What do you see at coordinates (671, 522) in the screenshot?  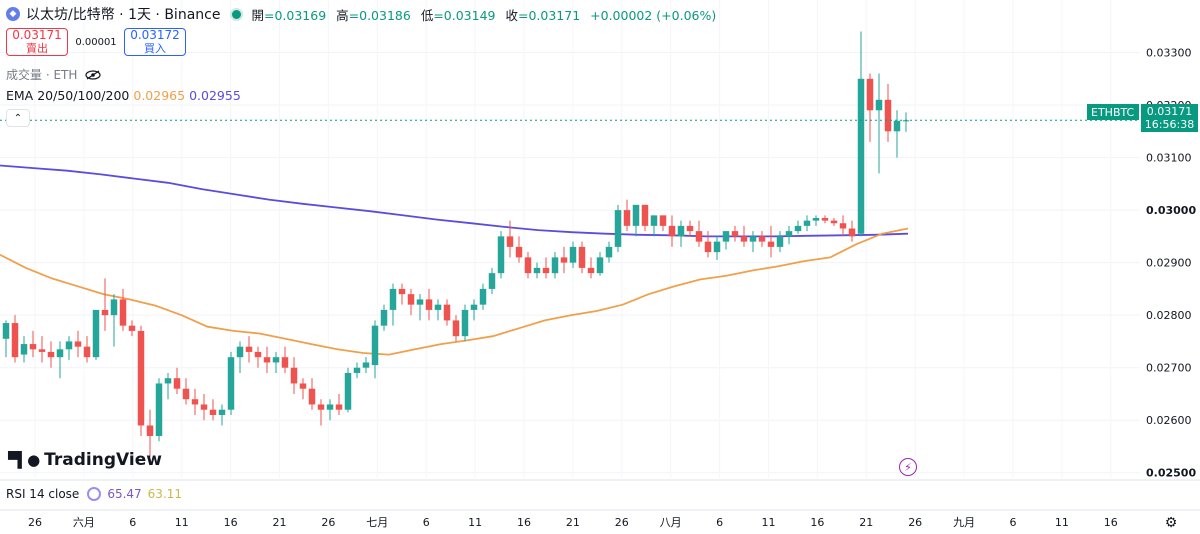 I see `time-tick-label: 八月` at bounding box center [671, 522].